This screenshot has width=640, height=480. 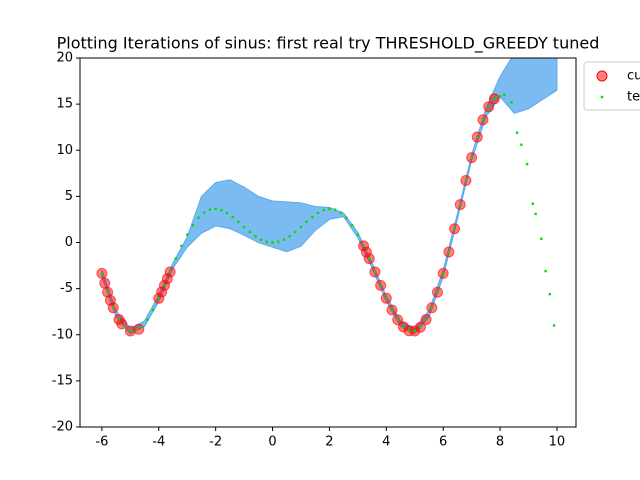 I want to click on y-tick-label: 5, so click(x=69, y=196).